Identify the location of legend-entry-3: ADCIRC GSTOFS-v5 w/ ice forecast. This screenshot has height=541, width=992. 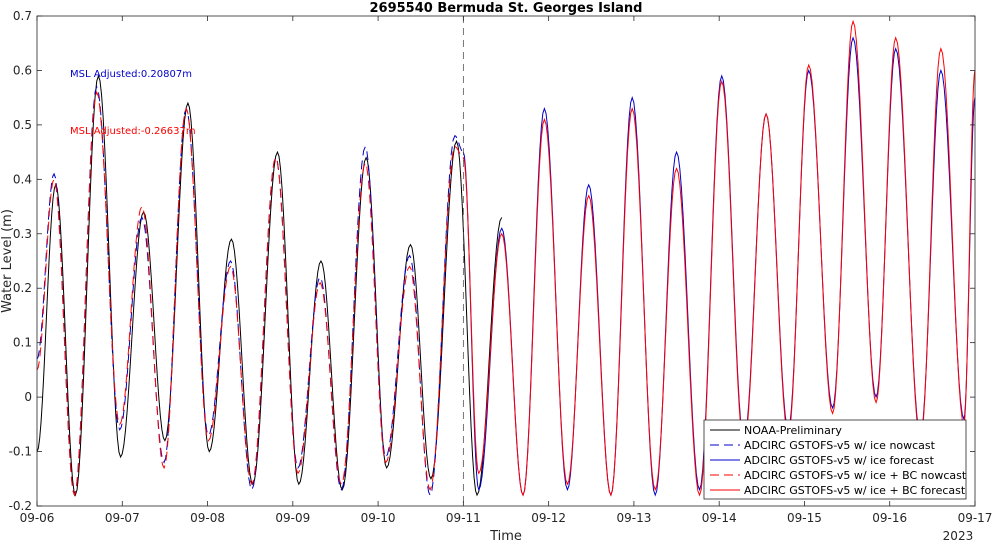
(839, 460).